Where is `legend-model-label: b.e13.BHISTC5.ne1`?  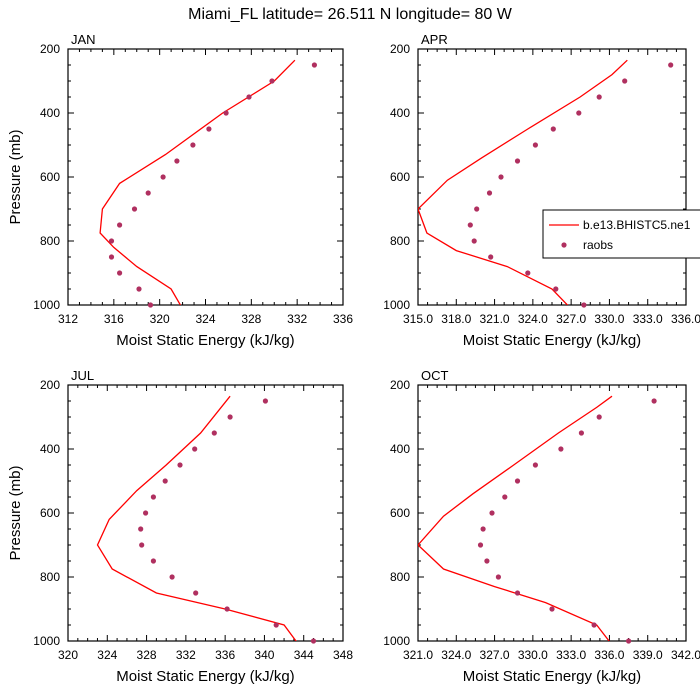
legend-model-label: b.e13.BHISTC5.ne1 is located at coordinates (637, 225).